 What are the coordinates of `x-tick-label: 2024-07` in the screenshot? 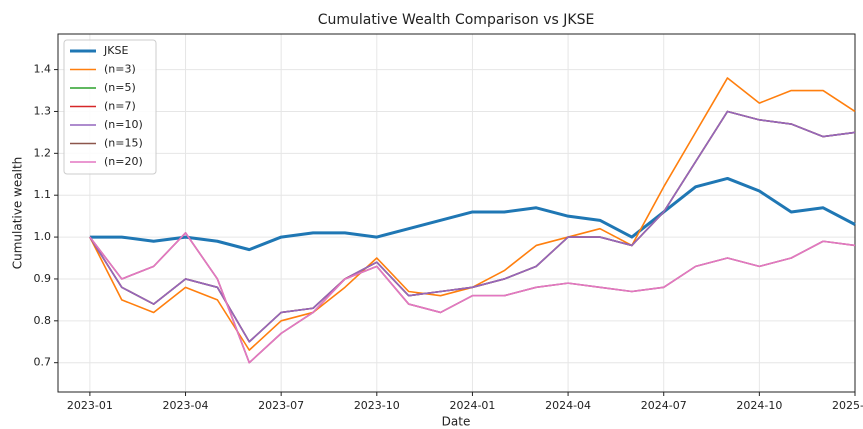 It's located at (664, 405).